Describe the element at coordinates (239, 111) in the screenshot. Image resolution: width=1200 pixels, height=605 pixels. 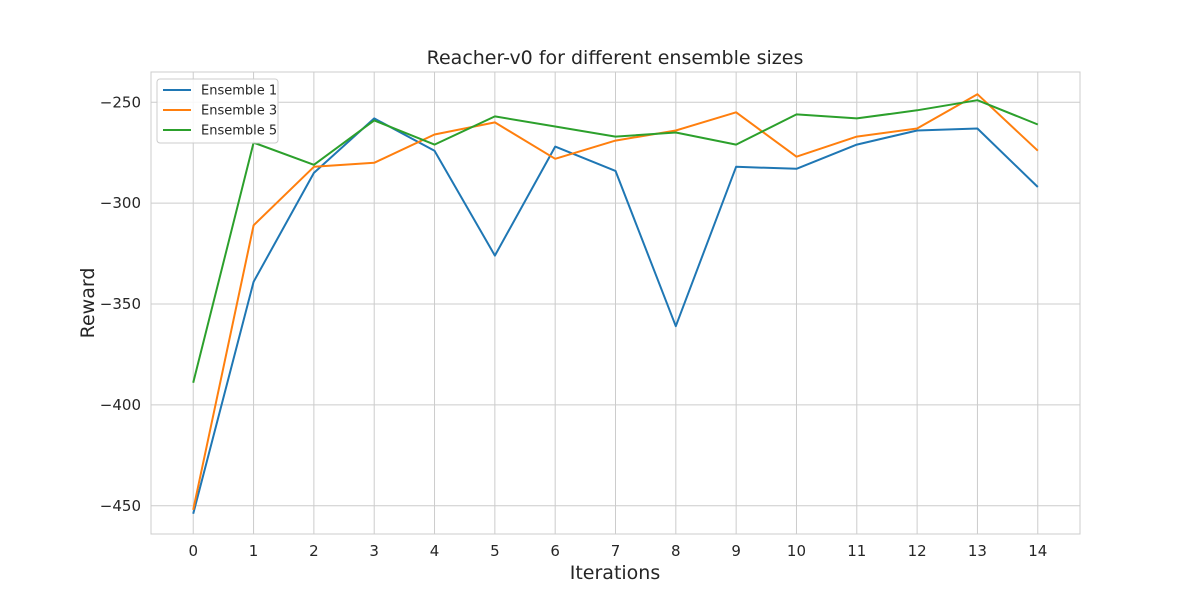
I see `legend-label: Ensemble 3` at that location.